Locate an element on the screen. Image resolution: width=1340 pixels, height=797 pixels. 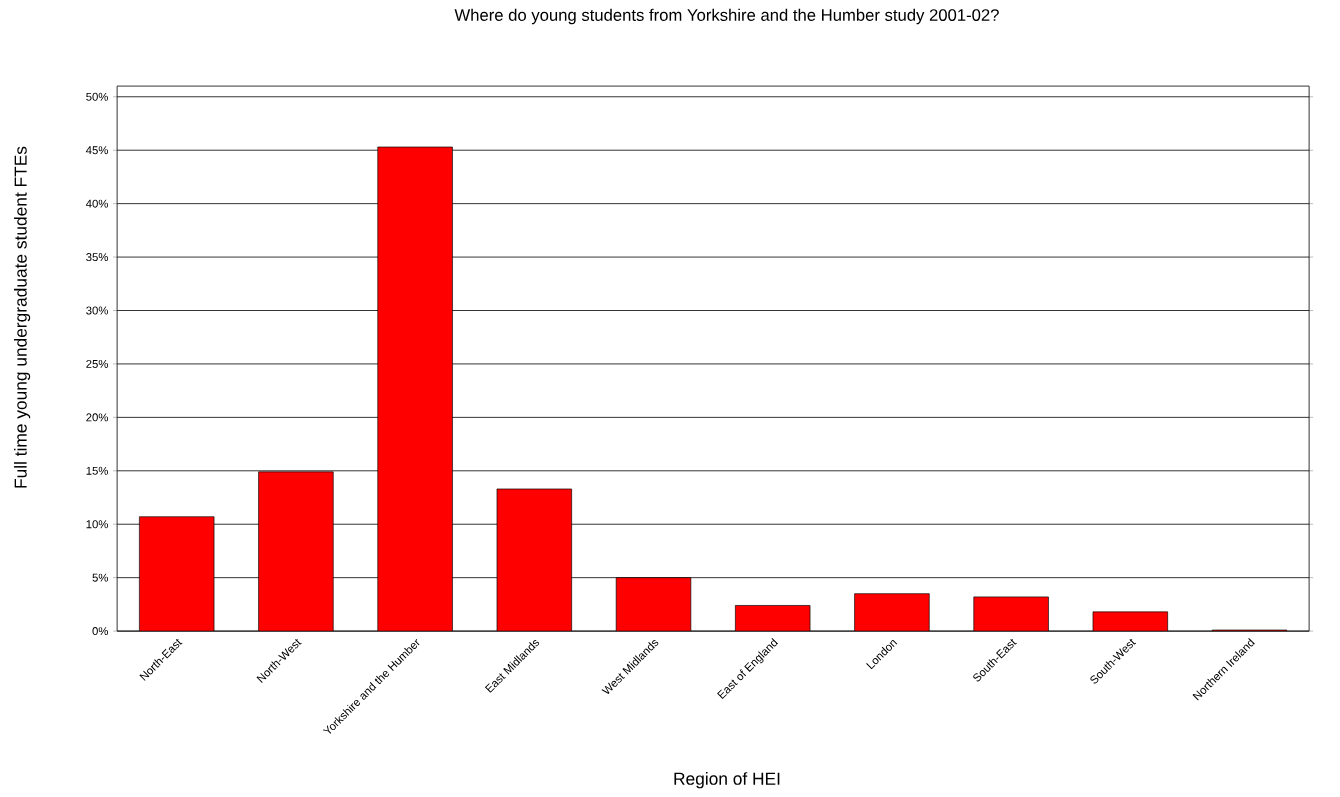
x-axis-title: Region of HEI is located at coordinates (727, 780).